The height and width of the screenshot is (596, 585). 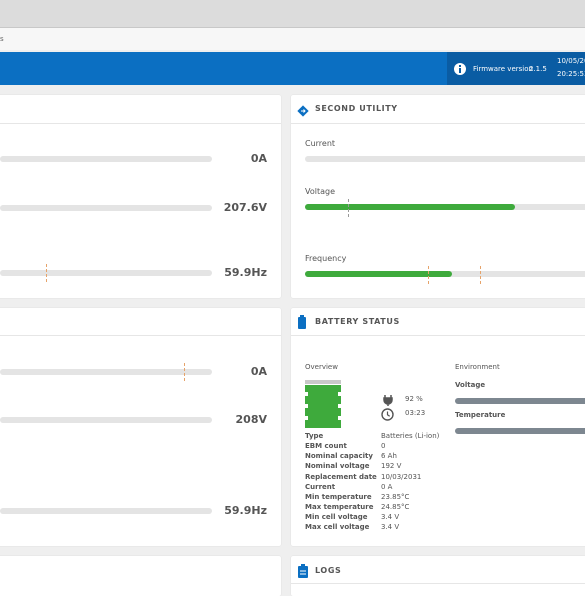 I want to click on meter-label: Voltage, so click(x=320, y=191).